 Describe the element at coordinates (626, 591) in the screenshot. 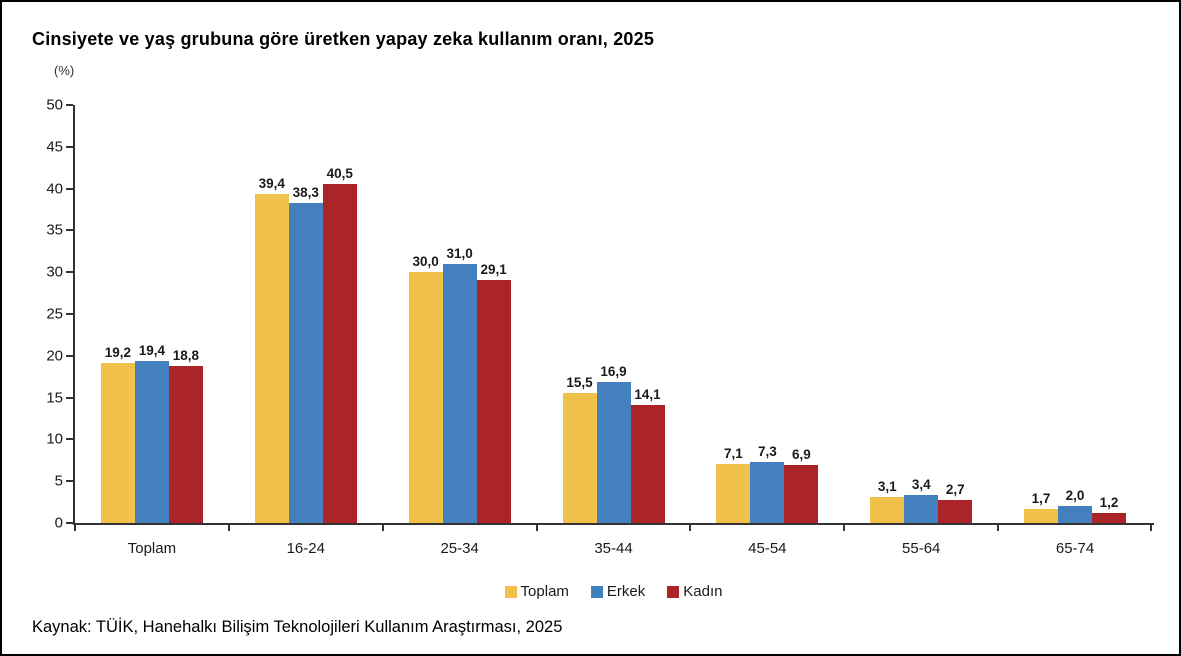

I see `legend-label: Erkek` at that location.